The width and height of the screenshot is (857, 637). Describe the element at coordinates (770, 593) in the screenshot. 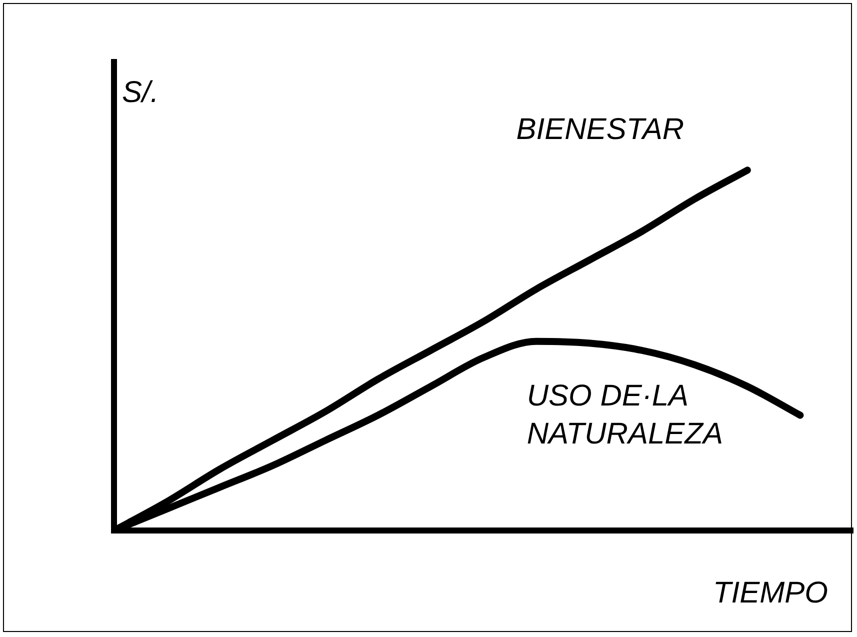

I see `x-axis-title: TIEMPO` at that location.